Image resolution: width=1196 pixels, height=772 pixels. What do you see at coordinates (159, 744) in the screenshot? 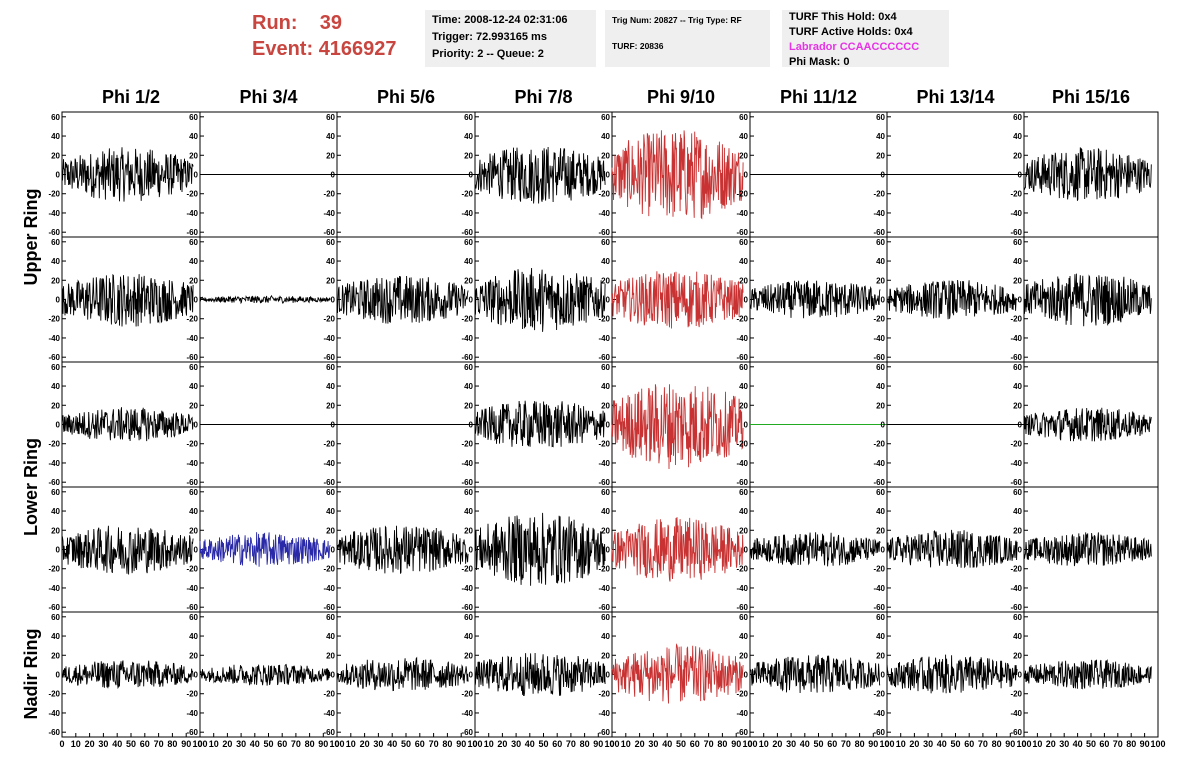
I see `x-tick-label: 70` at bounding box center [159, 744].